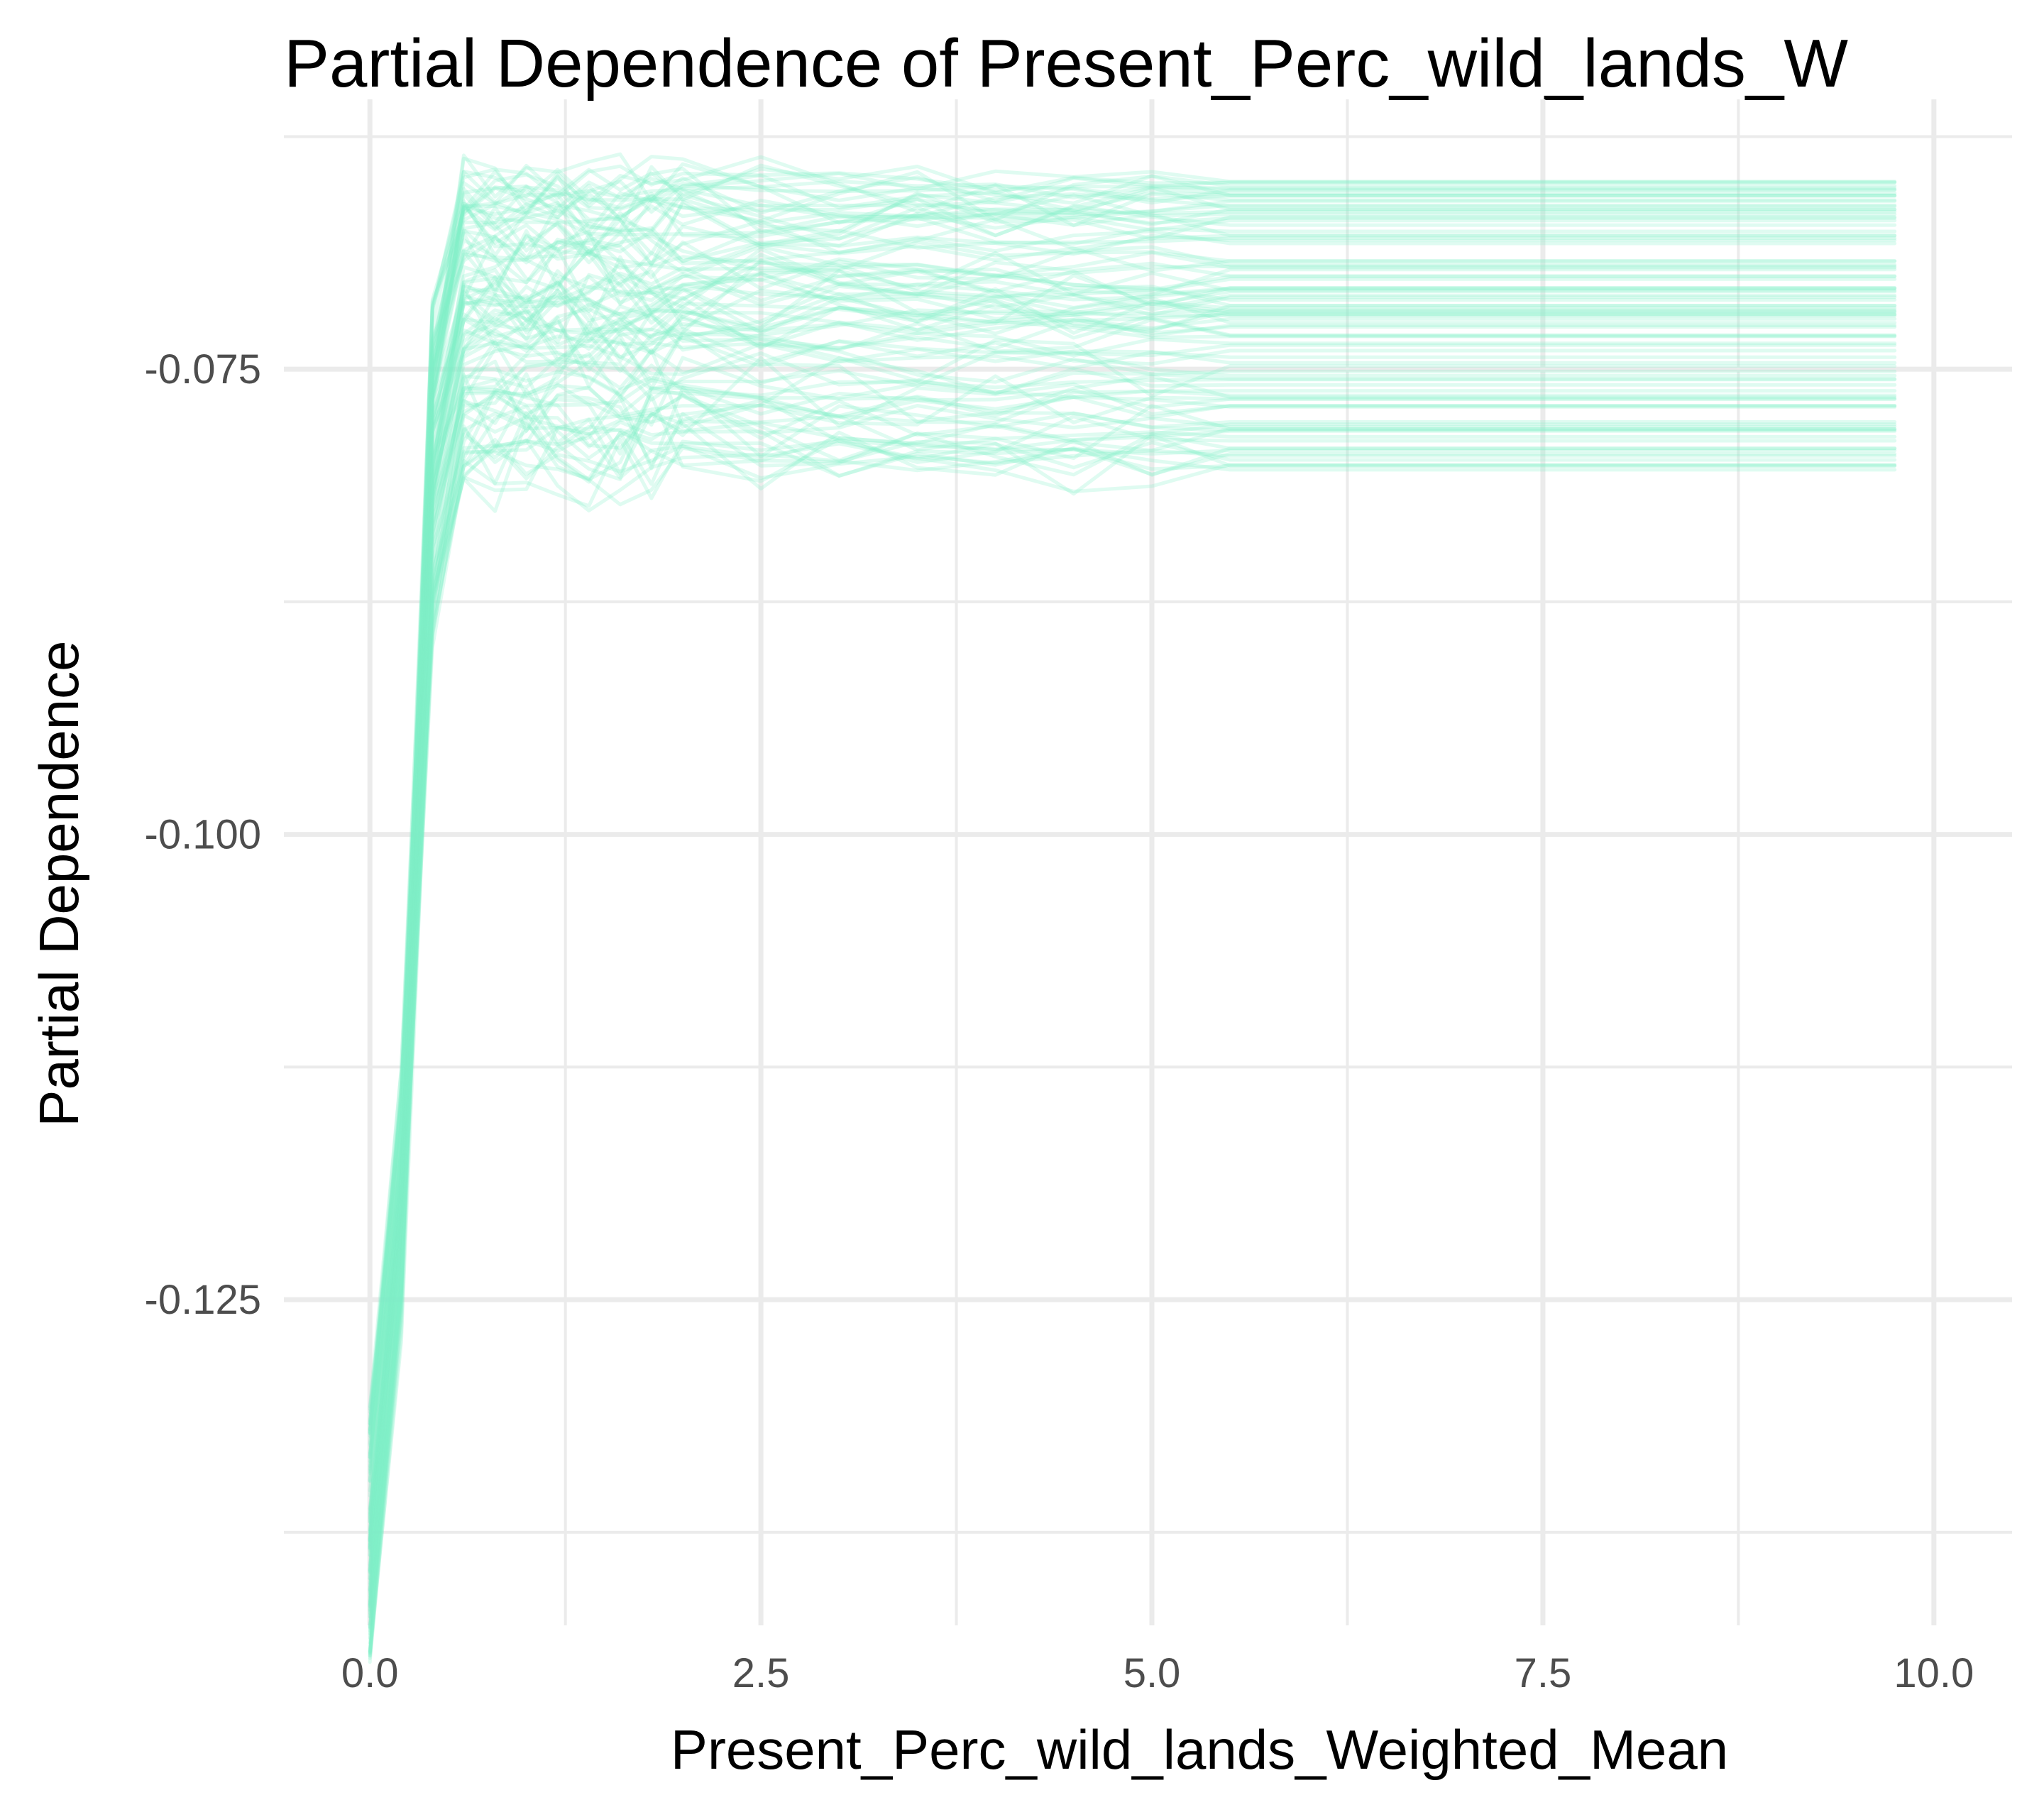  I want to click on y-tick-labels: -0.075 -0.100 -0.125, so click(203, 834).